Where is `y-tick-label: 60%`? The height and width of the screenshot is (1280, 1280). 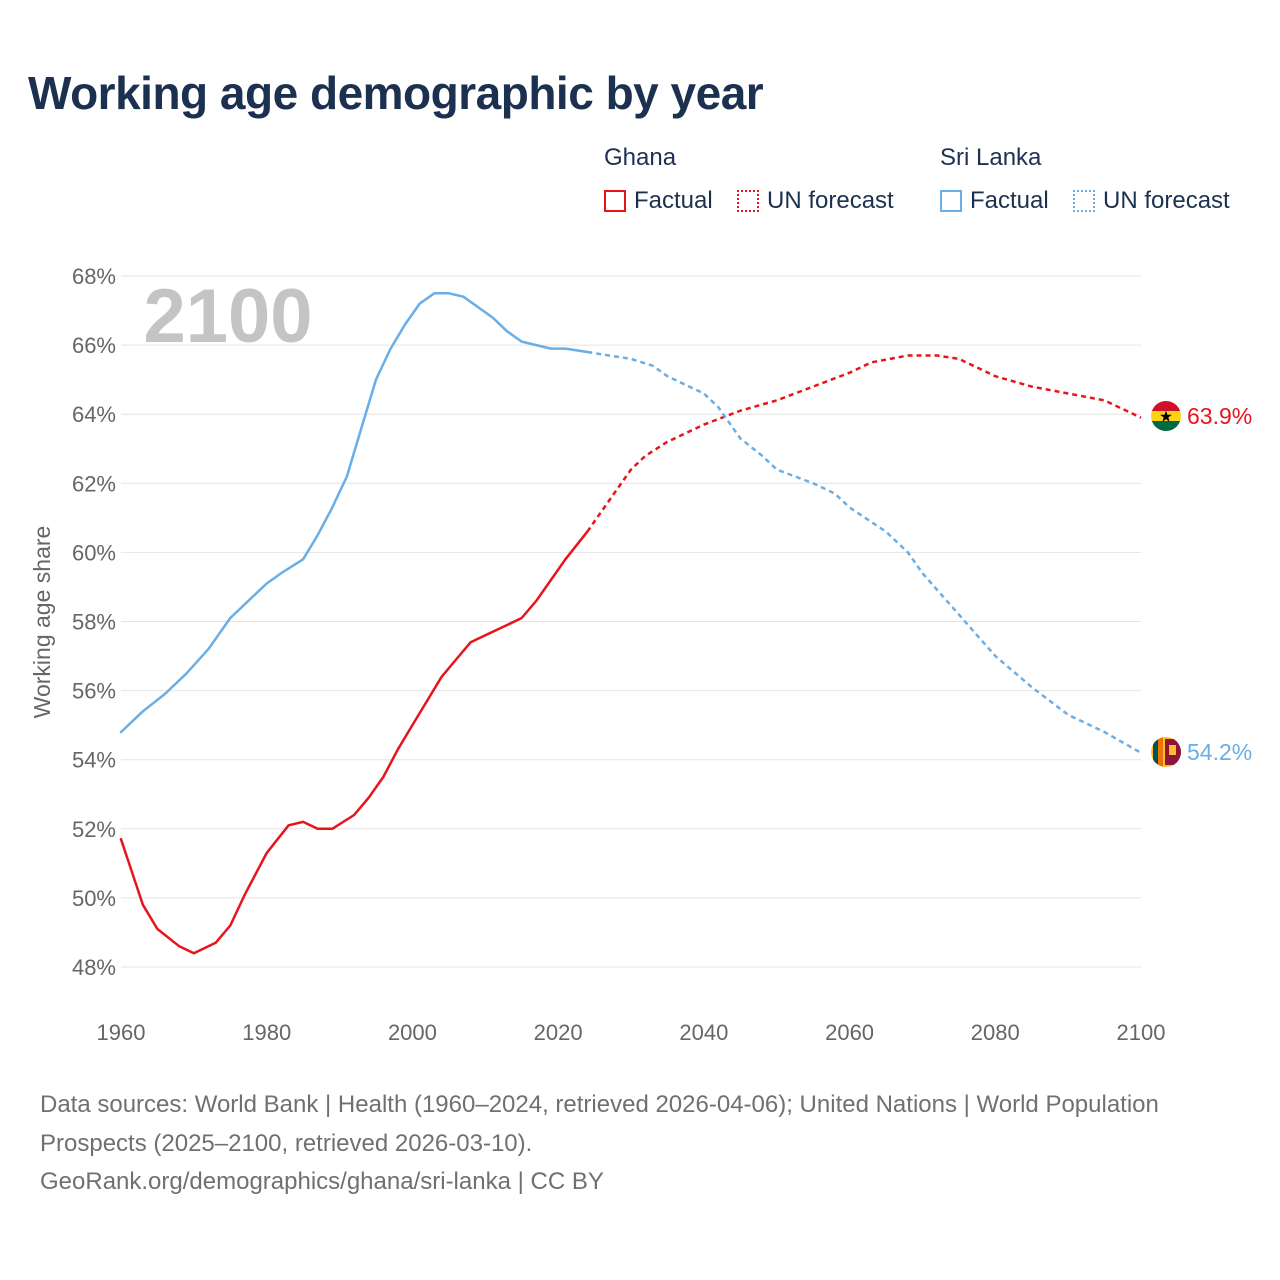 y-tick-label: 60% is located at coordinates (94, 552).